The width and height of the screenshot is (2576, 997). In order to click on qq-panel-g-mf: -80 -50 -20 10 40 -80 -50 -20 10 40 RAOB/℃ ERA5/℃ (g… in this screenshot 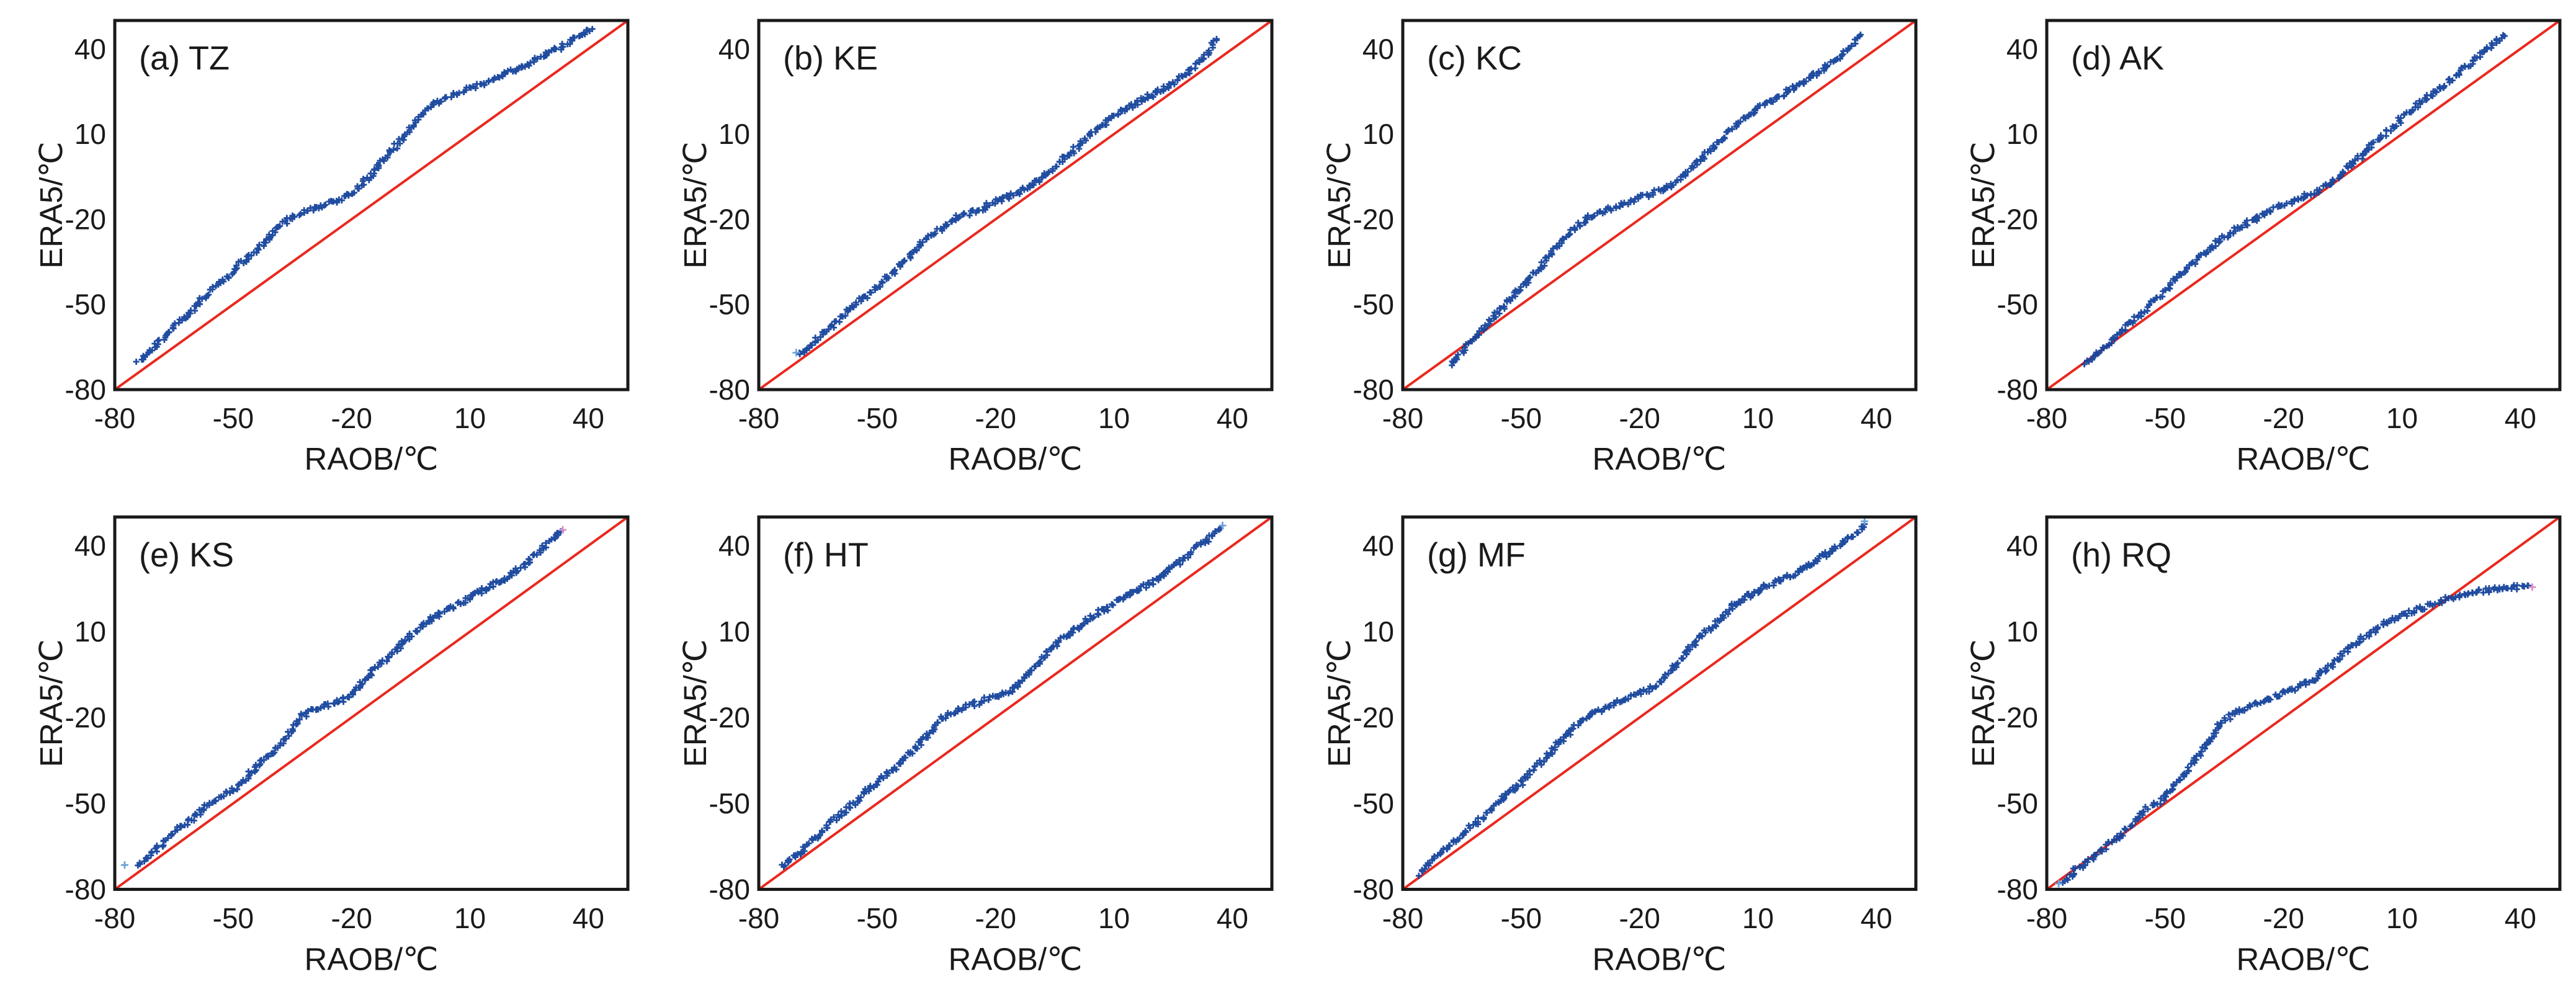, I will do `click(1610, 747)`.